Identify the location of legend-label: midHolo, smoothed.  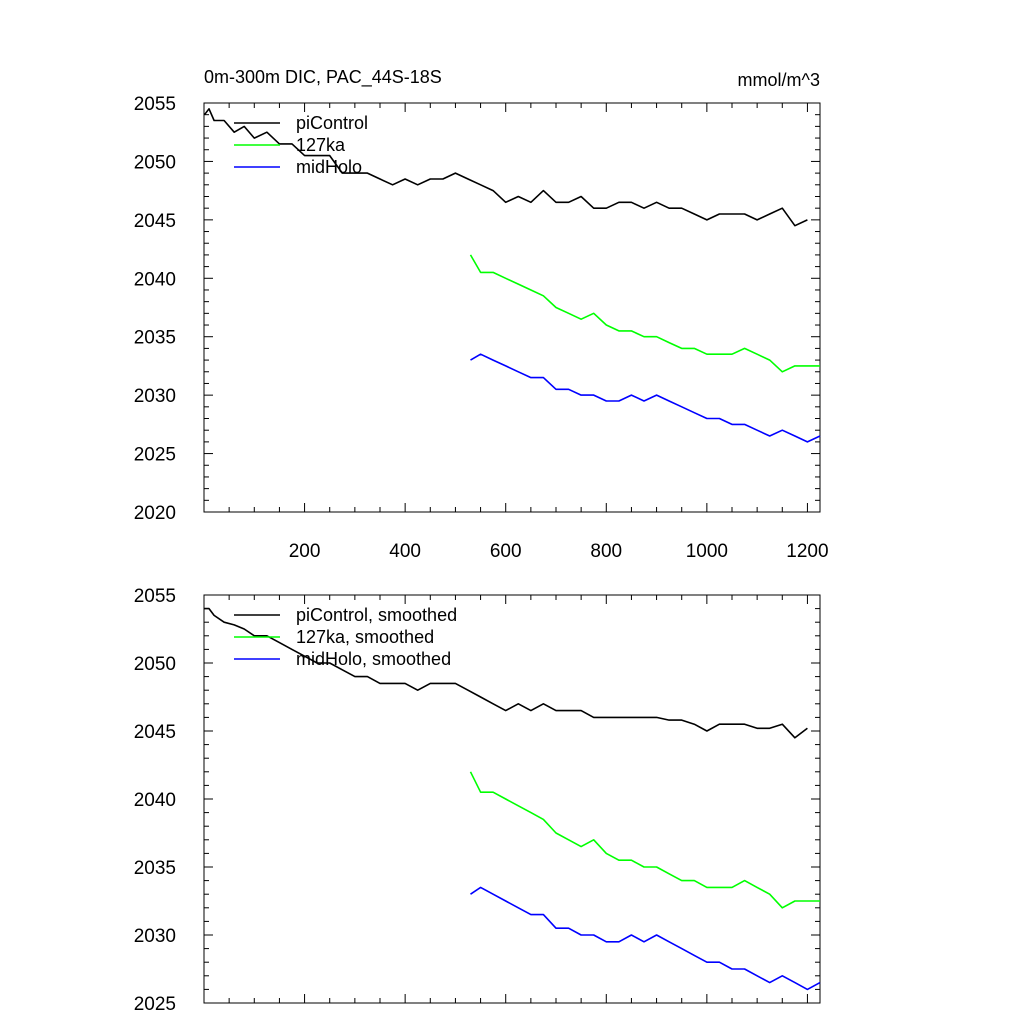
(373, 659).